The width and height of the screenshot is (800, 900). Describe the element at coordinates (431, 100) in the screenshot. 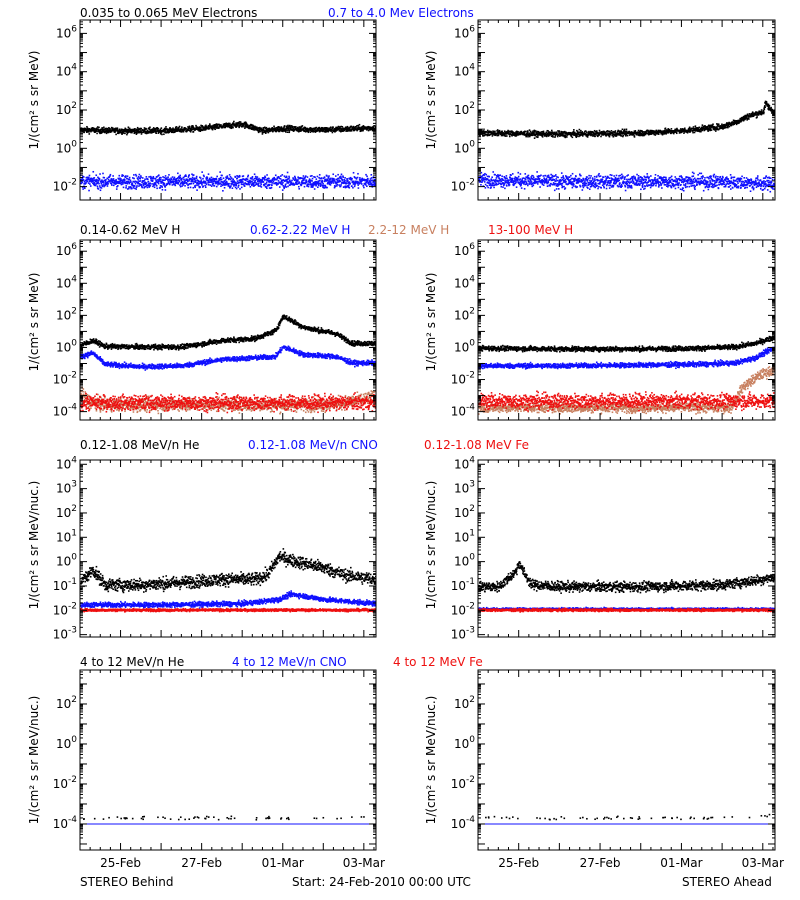

I see `ylabel-row1-right: 1/(cm² s sr MeV)` at that location.